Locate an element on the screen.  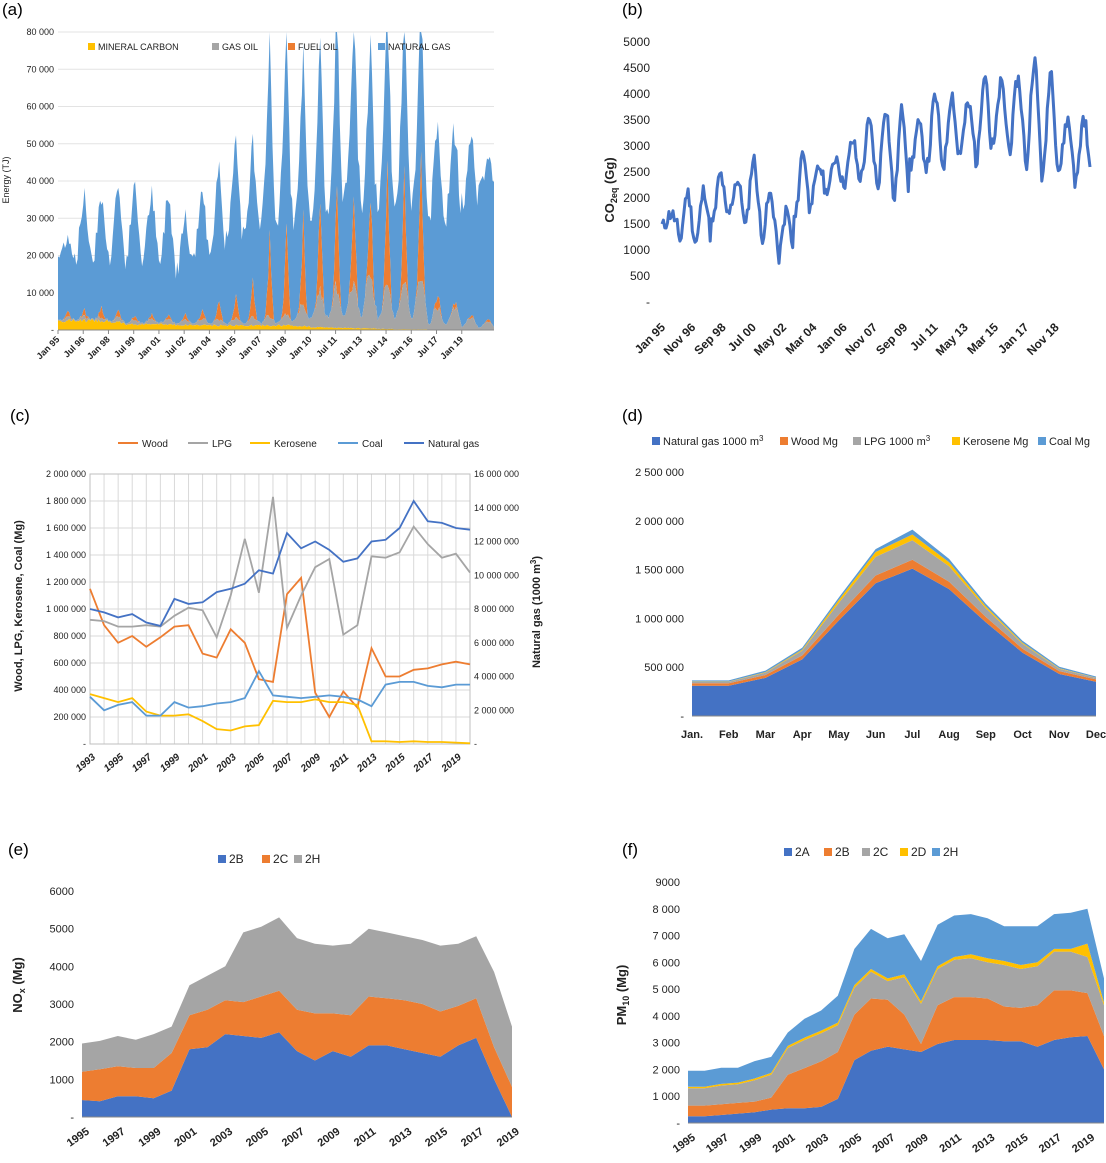
panel-label-a: (a) is located at coordinates (12, 9).